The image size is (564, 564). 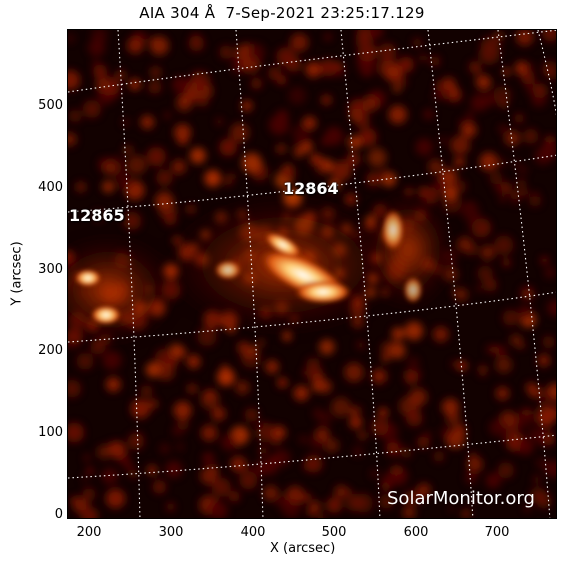 I want to click on x-tick: 300, so click(x=171, y=532).